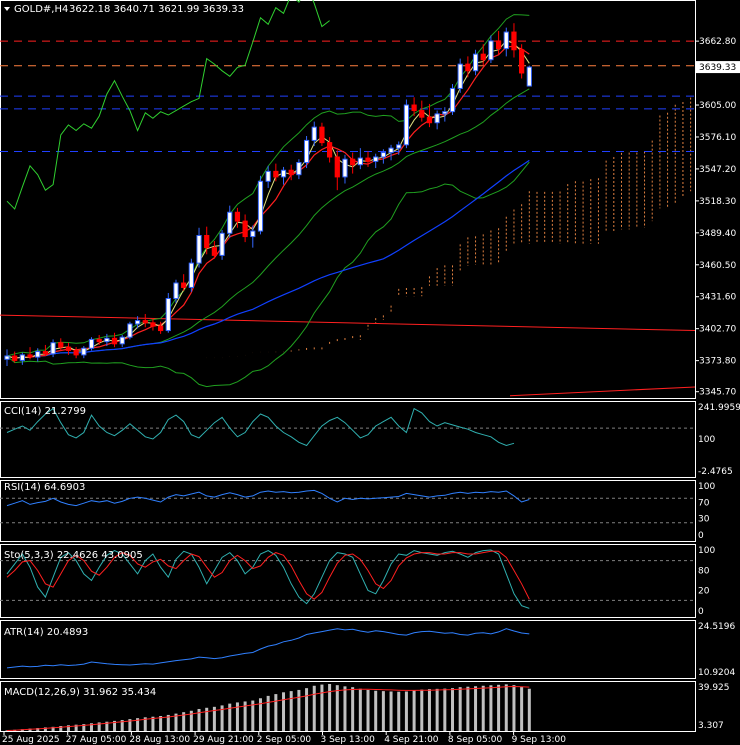 The height and width of the screenshot is (745, 740). I want to click on y-tick-label: 80, so click(704, 571).